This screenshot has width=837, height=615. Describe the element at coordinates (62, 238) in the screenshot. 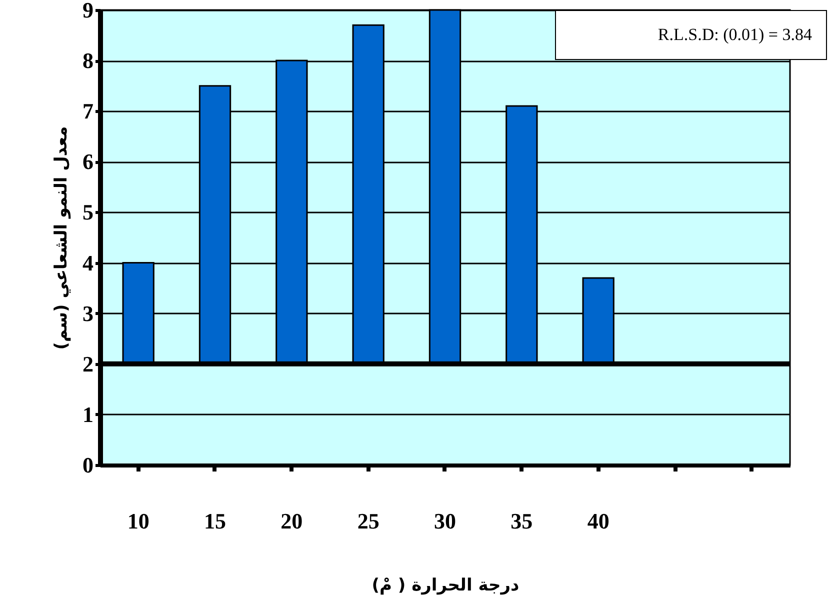

I see `y-axis-title: معدل النمو الشعاعي (سم)` at that location.